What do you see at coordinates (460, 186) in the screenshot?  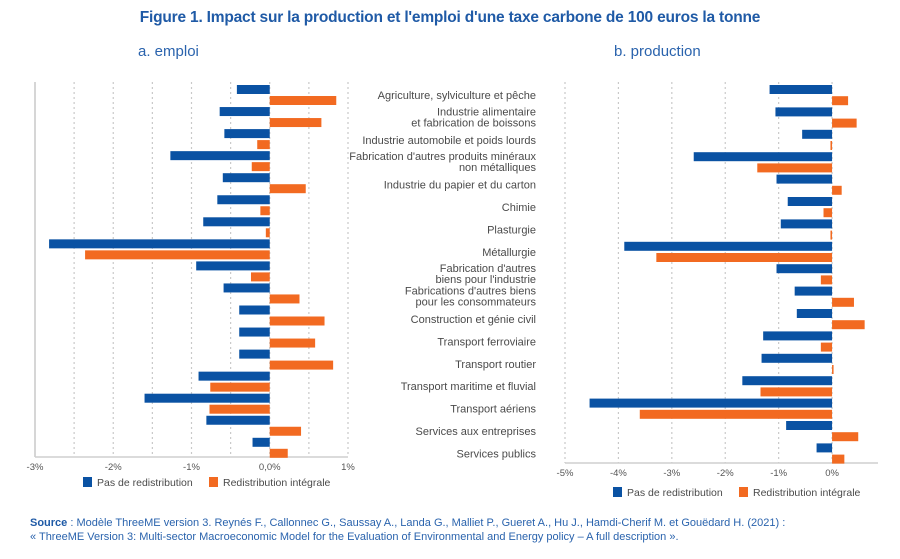 I see `category-label: Industrie du papier et du carton` at bounding box center [460, 186].